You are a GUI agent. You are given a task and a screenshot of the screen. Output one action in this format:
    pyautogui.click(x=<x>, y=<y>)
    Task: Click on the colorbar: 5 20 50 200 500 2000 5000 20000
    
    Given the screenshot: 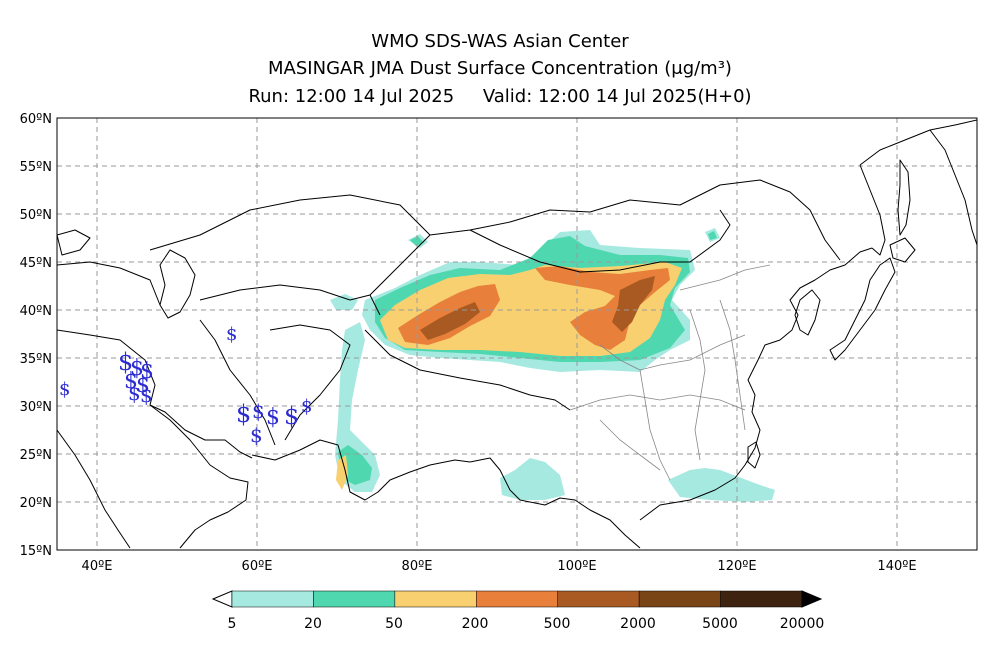 What is the action you would take?
    pyautogui.click(x=518, y=611)
    